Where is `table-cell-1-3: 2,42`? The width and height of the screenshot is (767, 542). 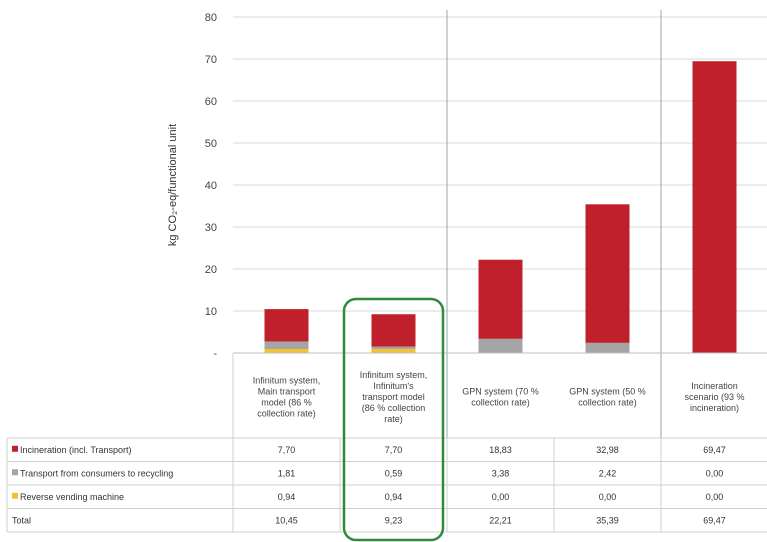 table-cell-1-3: 2,42 is located at coordinates (608, 473).